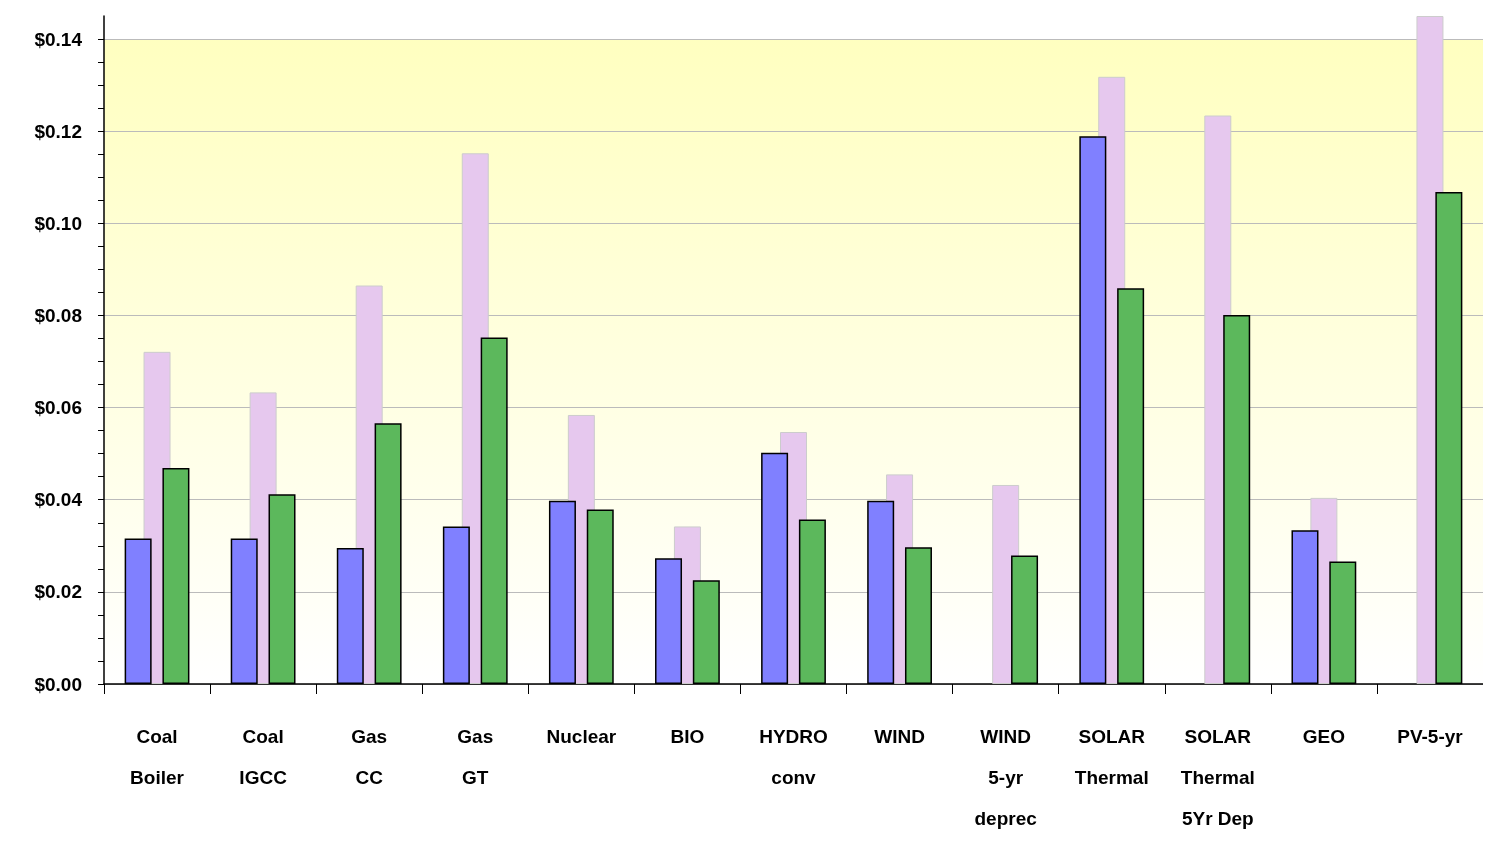 The width and height of the screenshot is (1491, 847). I want to click on x-tick-label: WIND 5-yr deprec, so click(1006, 777).